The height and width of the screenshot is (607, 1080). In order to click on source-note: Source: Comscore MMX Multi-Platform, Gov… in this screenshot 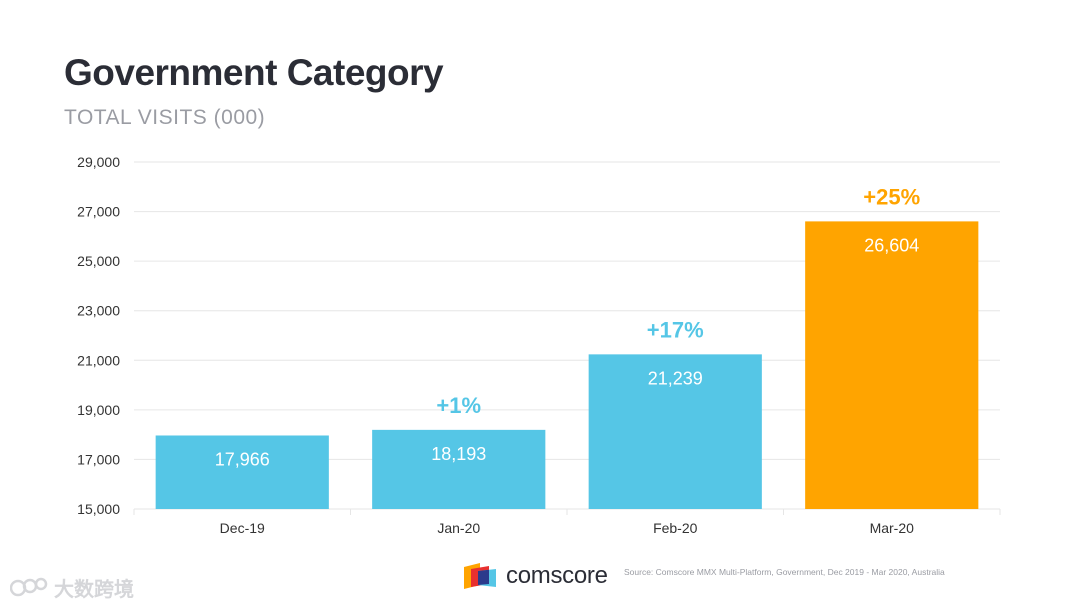, I will do `click(784, 572)`.